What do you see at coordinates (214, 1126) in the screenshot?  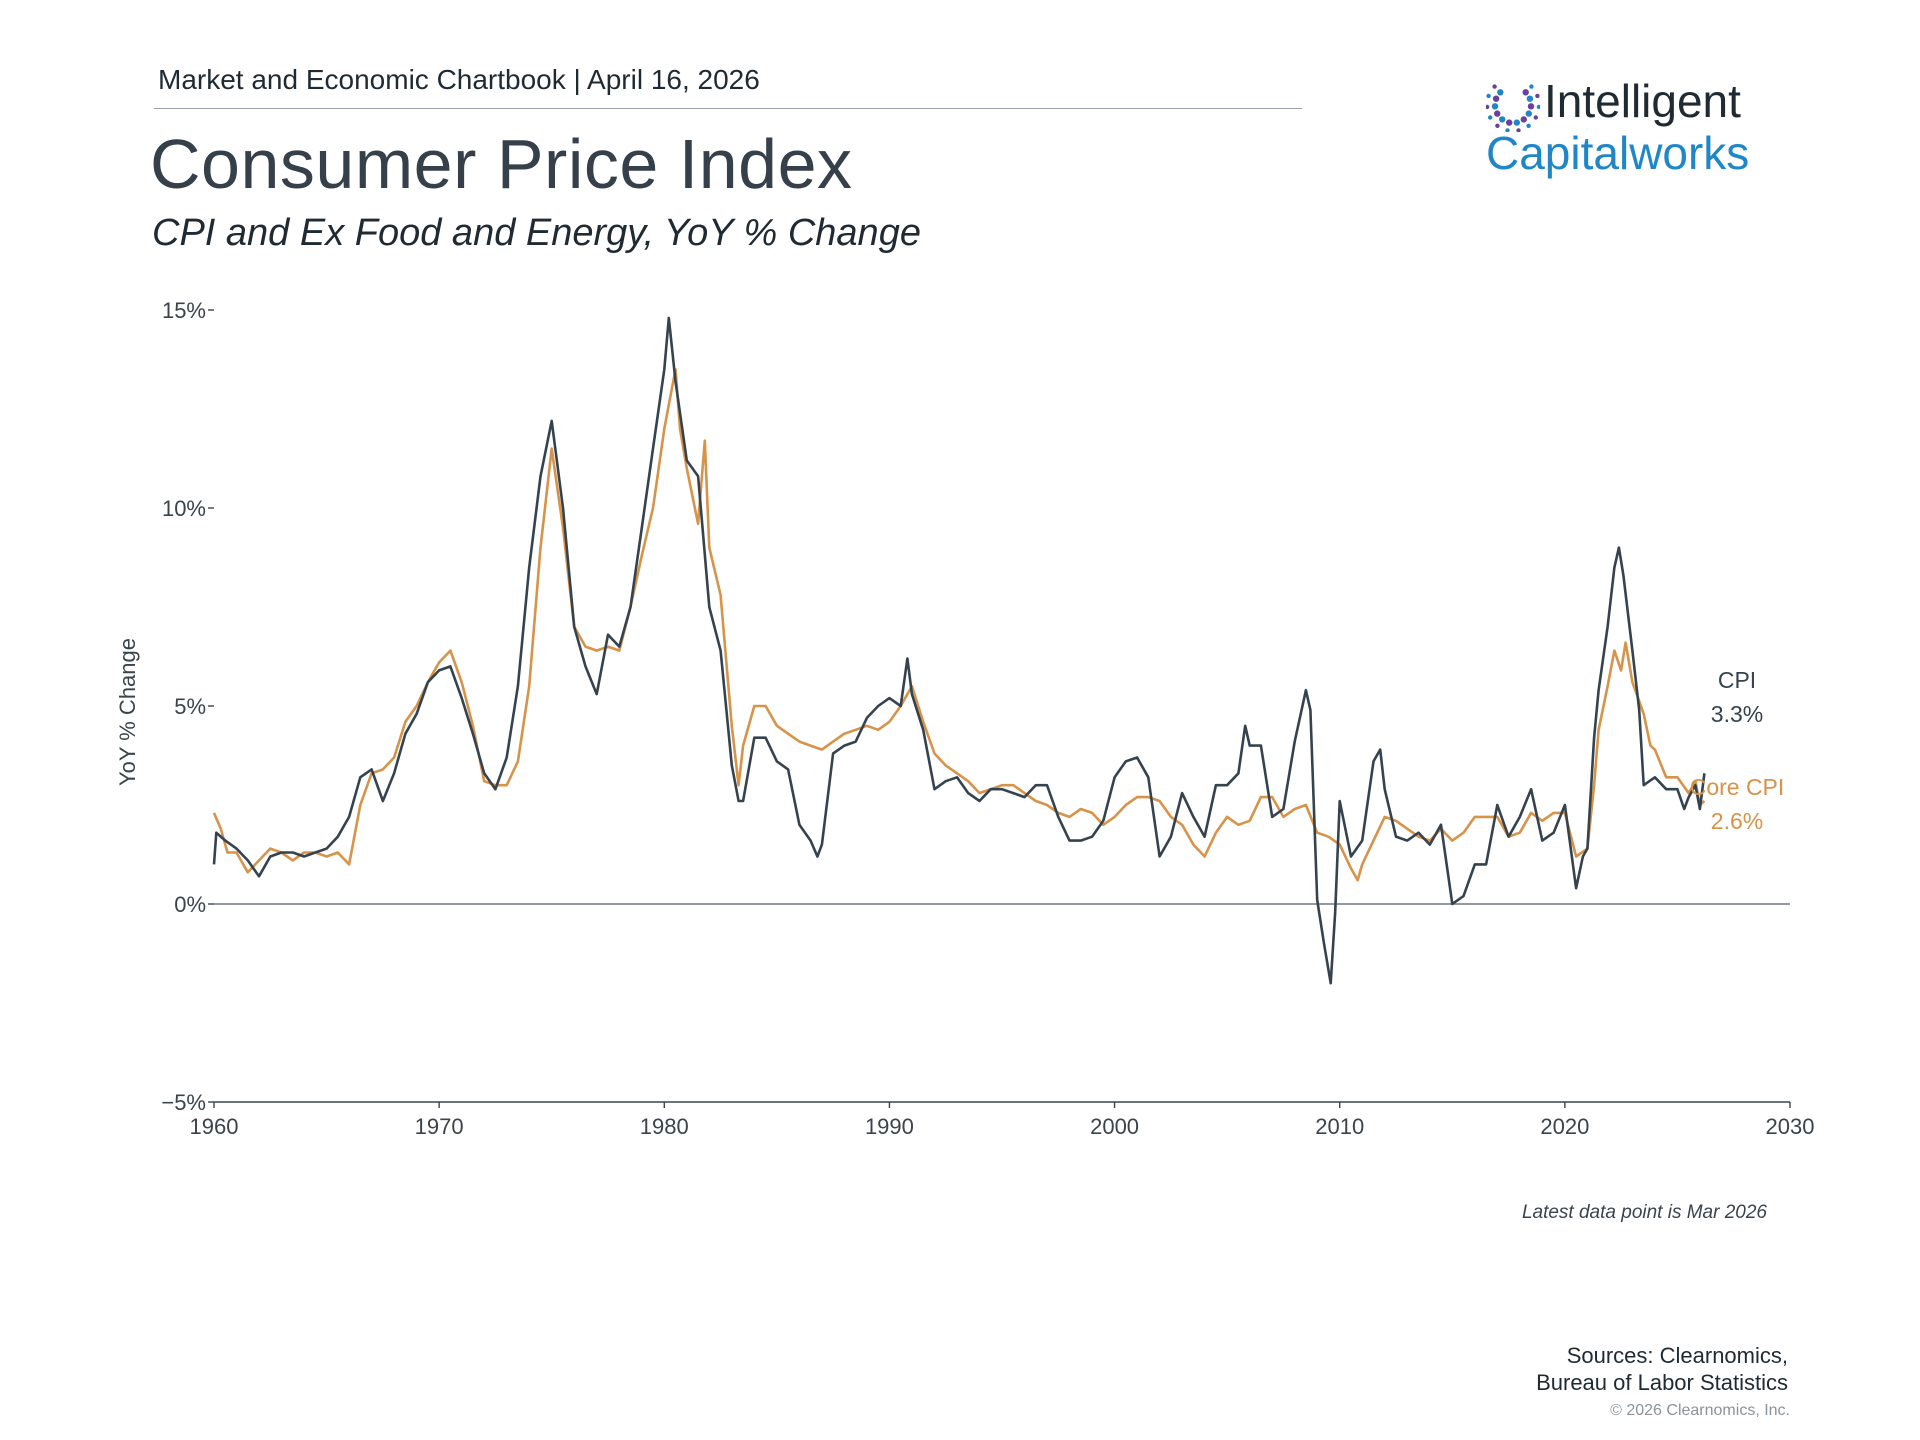 I see `x-tick-label: 1960` at bounding box center [214, 1126].